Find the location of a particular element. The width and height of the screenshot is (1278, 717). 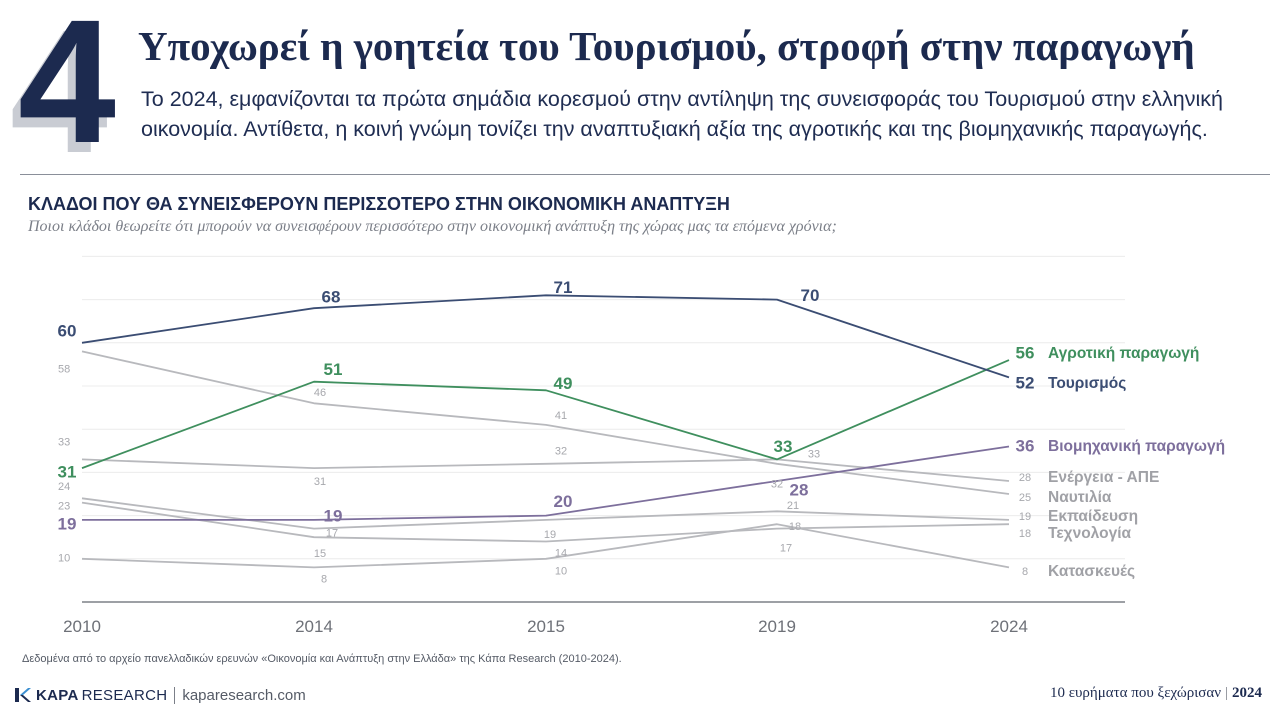

data-label: 20 is located at coordinates (563, 501).